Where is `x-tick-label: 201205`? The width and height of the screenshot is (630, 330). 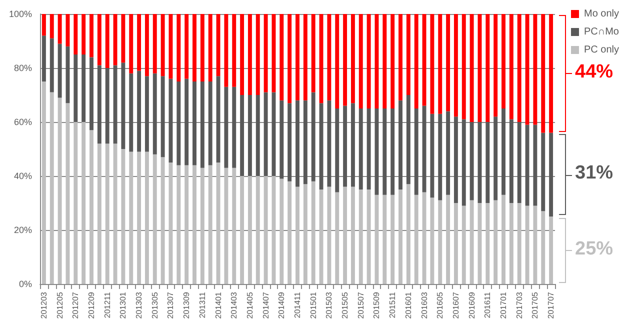
x-tick-label: 201205 is located at coordinates (59, 305).